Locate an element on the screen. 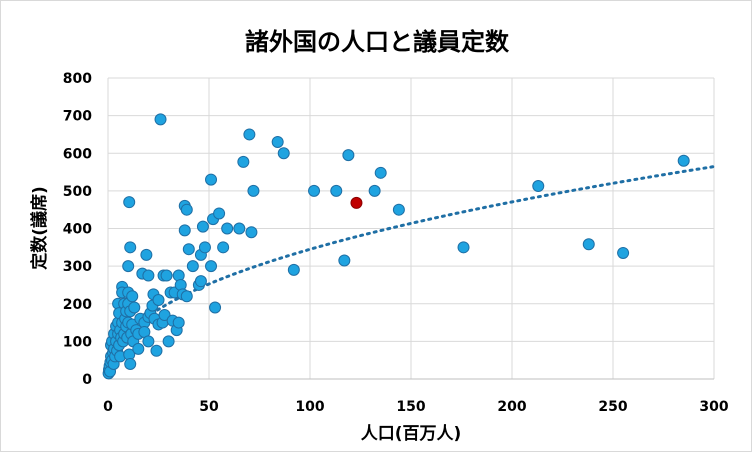 The height and width of the screenshot is (452, 752). x-tick-label: 150 is located at coordinates (410, 407).